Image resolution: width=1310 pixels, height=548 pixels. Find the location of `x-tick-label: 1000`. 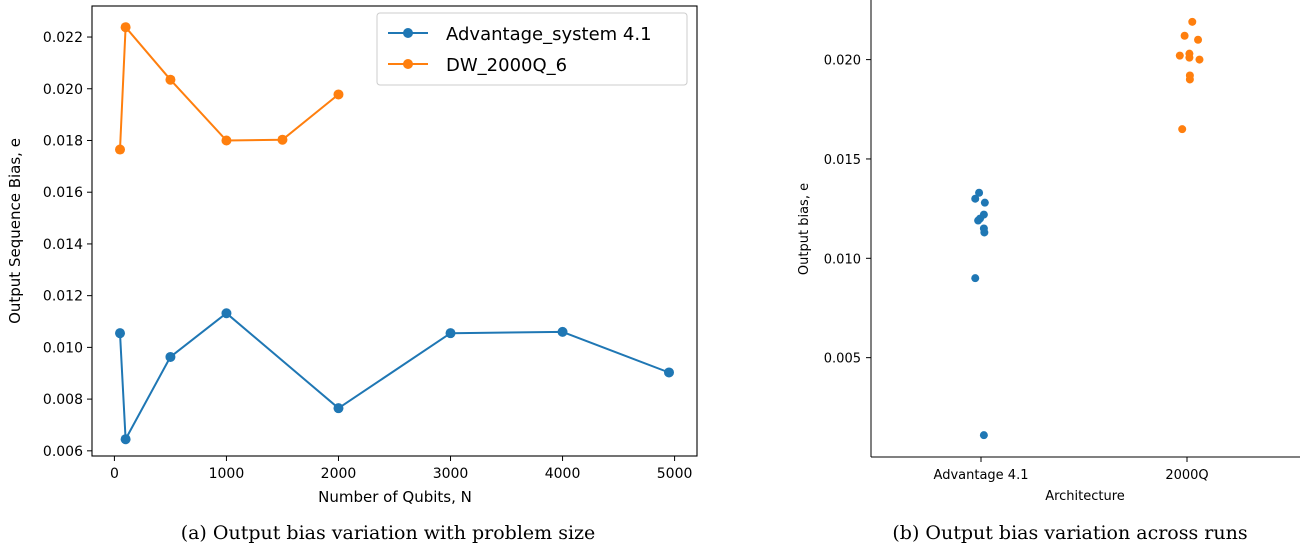

x-tick-label: 1000 is located at coordinates (227, 474).